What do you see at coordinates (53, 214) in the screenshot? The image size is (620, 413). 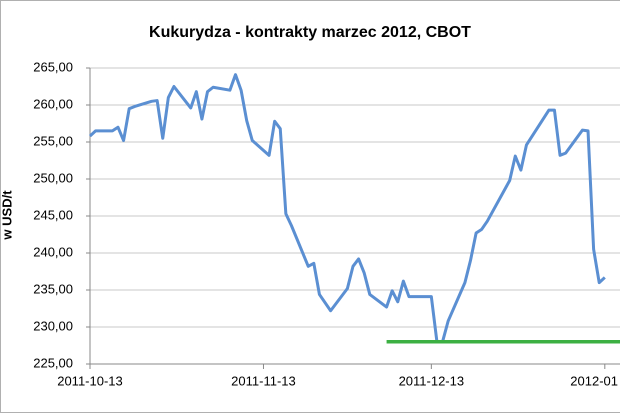 I see `y-tick-label: 245,00` at bounding box center [53, 214].